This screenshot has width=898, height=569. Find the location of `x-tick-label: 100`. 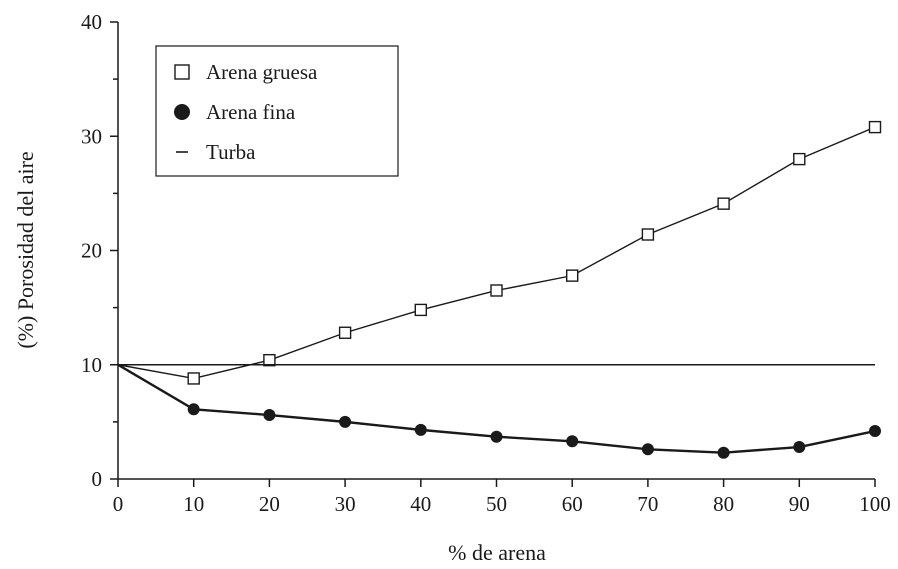

x-tick-label: 100 is located at coordinates (875, 504).